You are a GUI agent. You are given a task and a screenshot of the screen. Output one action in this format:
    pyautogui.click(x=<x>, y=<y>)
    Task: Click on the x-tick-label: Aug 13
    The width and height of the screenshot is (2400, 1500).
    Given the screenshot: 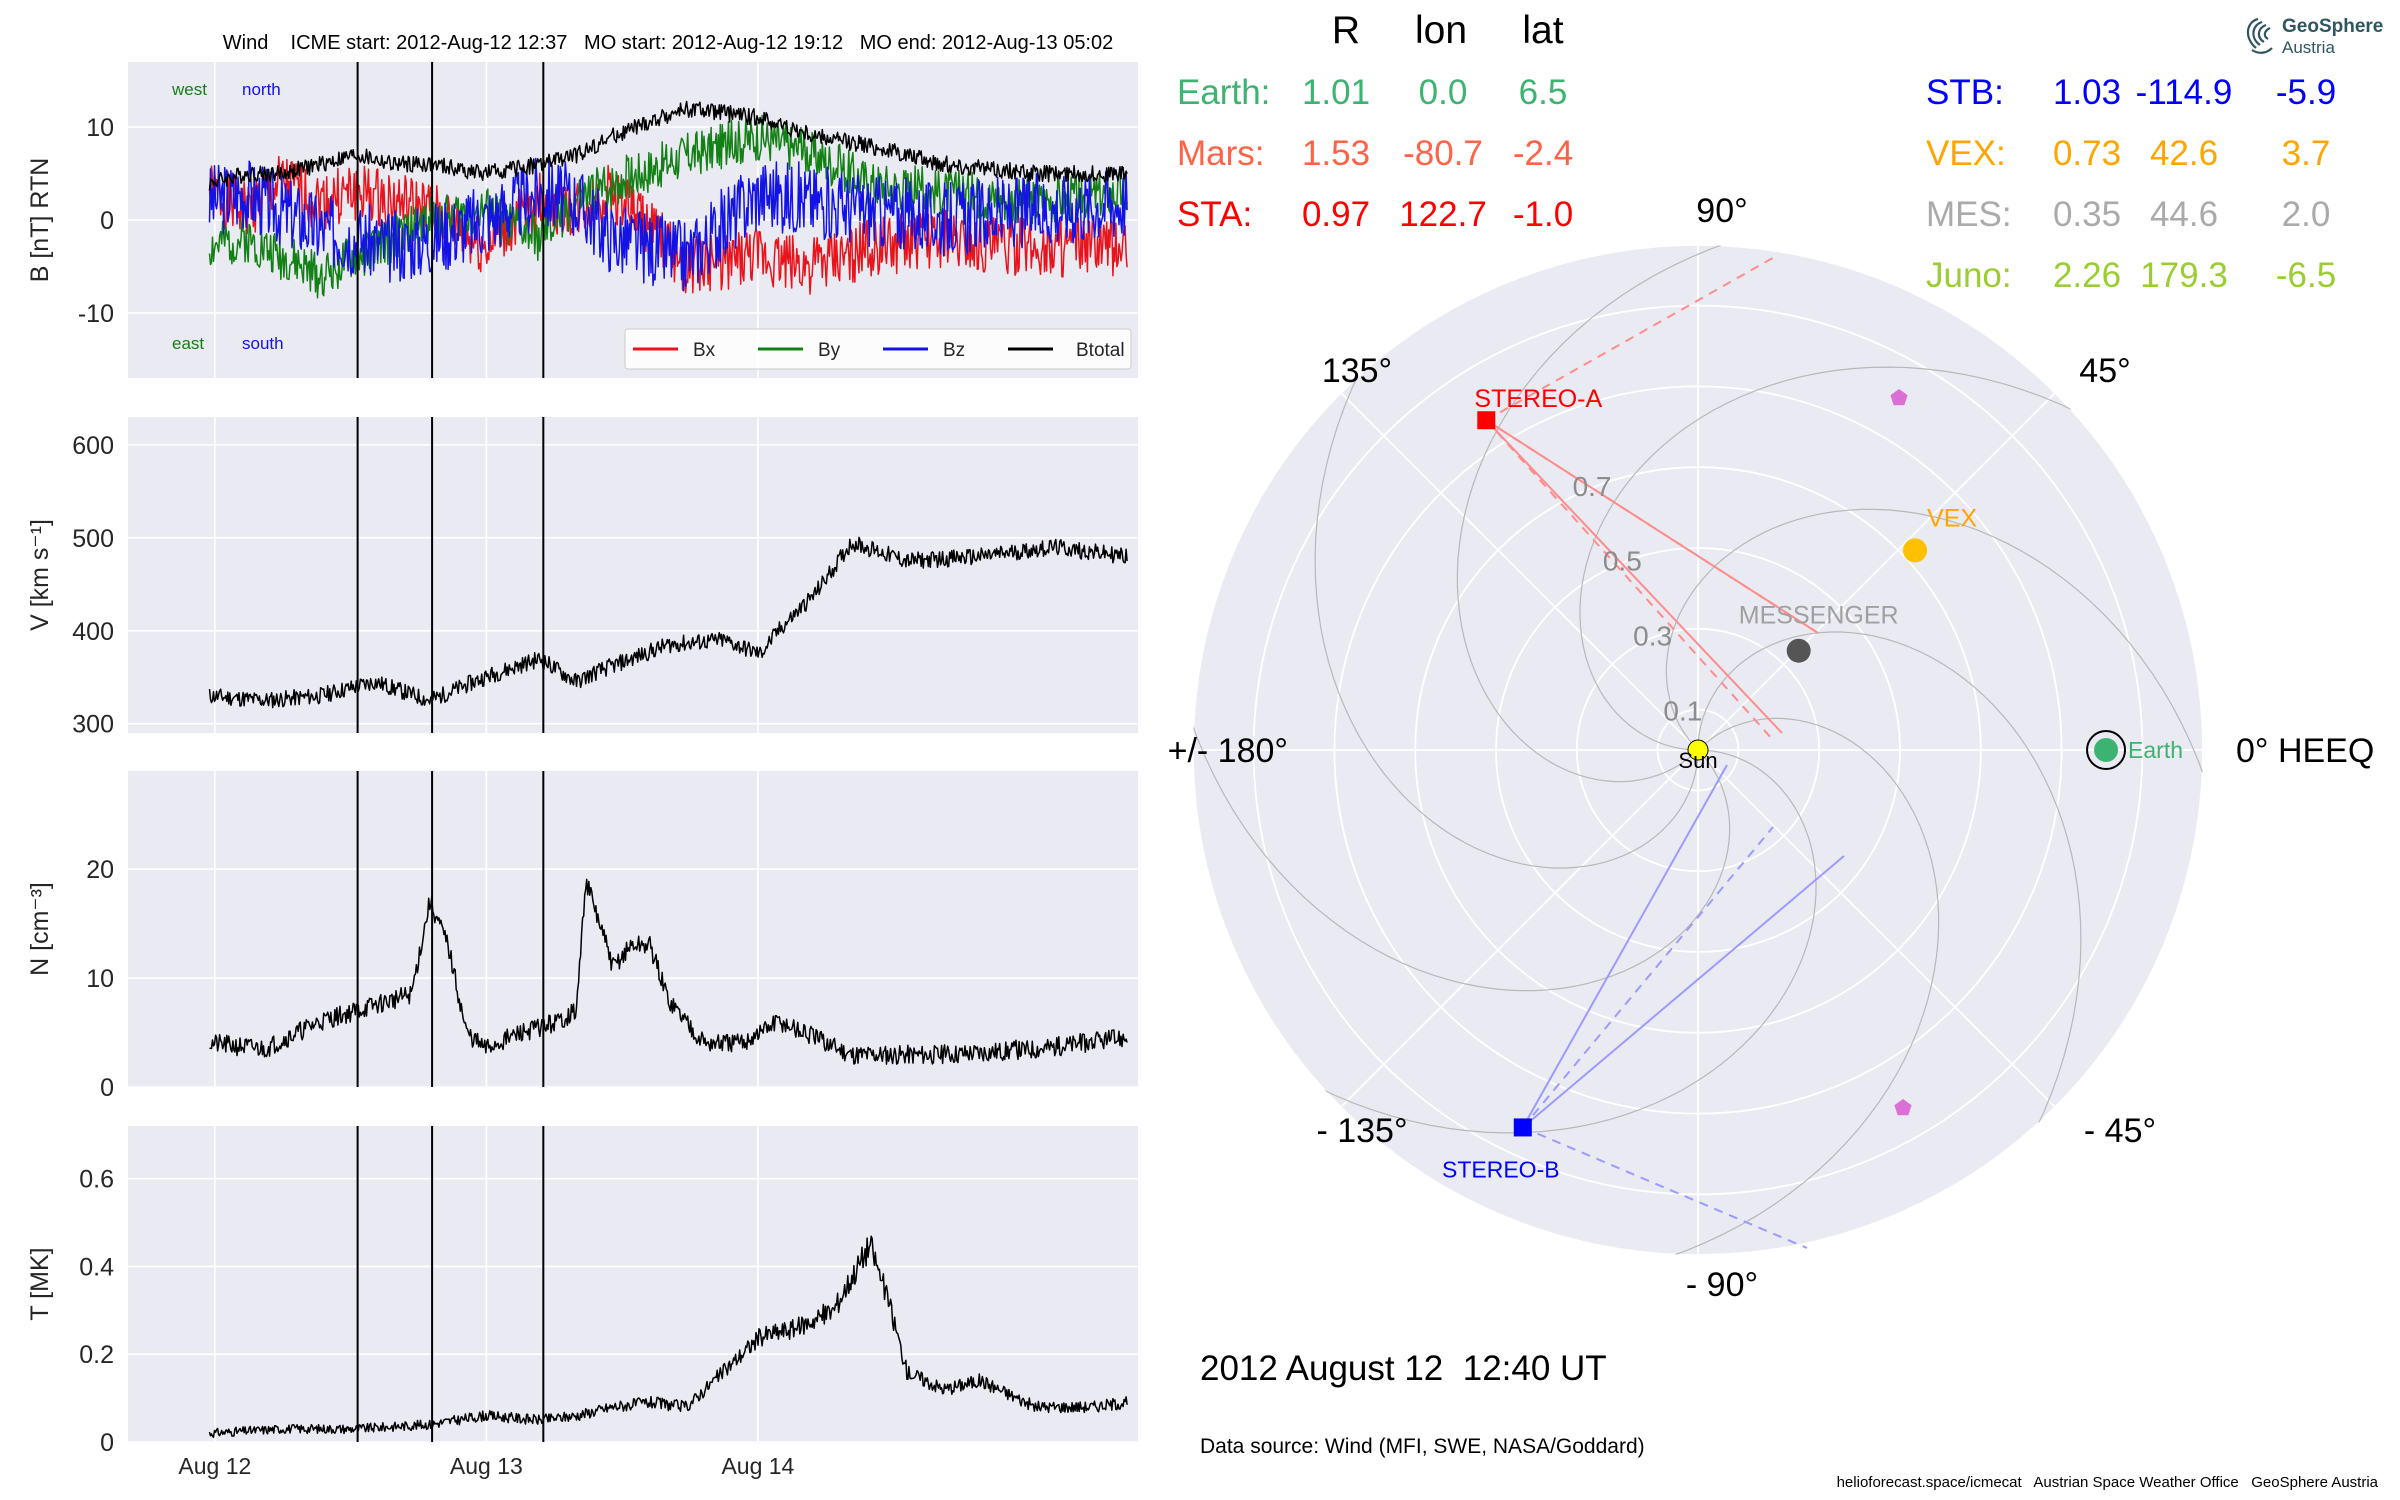 What is the action you would take?
    pyautogui.click(x=486, y=1466)
    